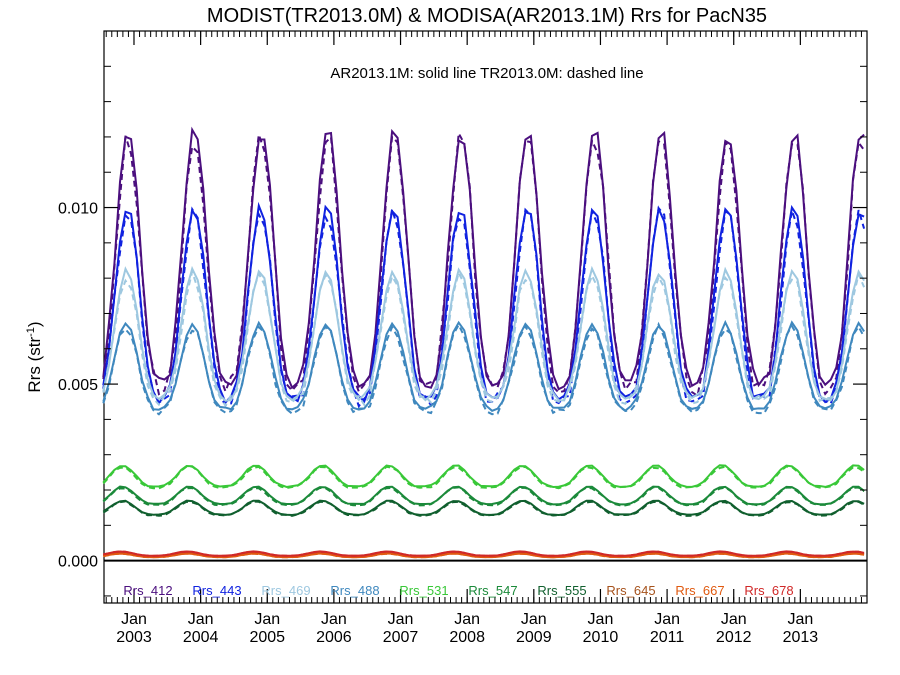 The width and height of the screenshot is (900, 675). I want to click on y-axis-label-sup: -1, so click(31, 332).